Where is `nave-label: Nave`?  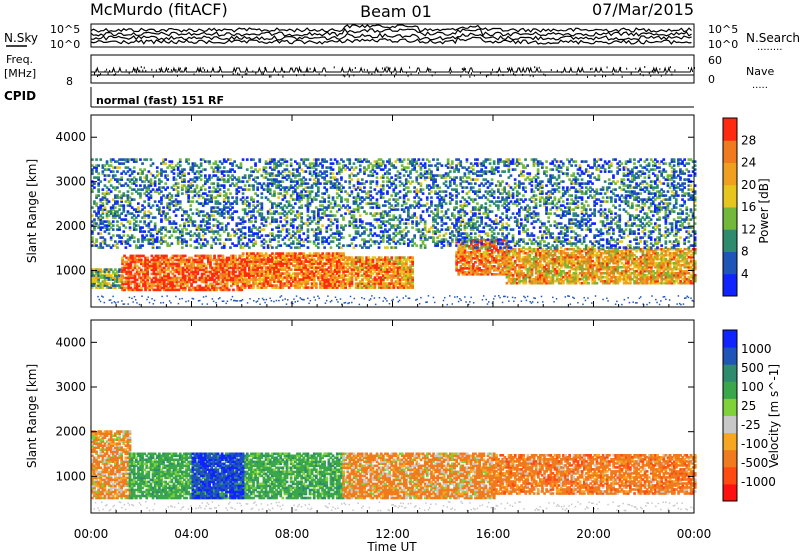 nave-label: Nave is located at coordinates (760, 71).